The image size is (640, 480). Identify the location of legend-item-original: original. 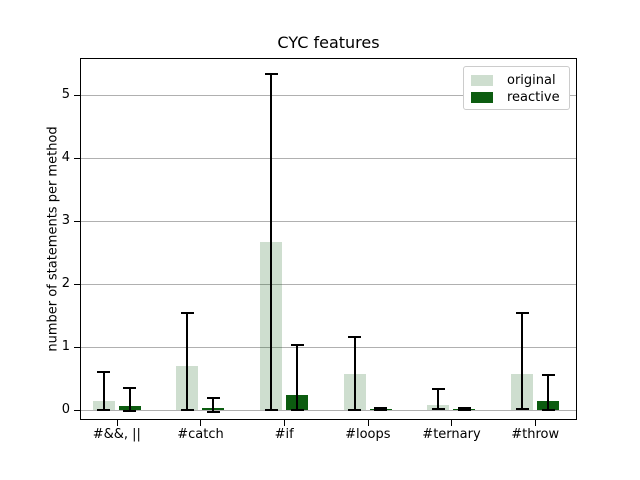
(516, 80).